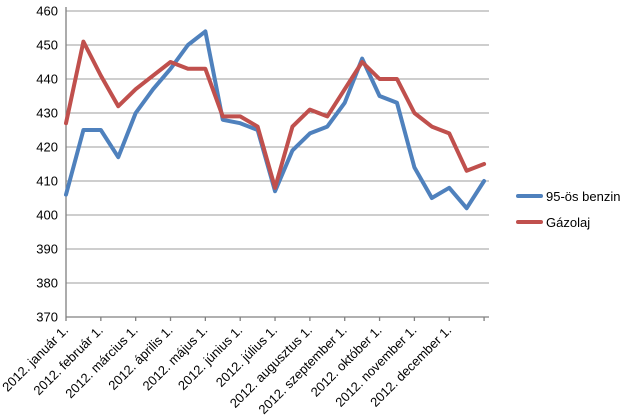  I want to click on legend-label-benzin: 95-ös benzin, so click(583, 196).